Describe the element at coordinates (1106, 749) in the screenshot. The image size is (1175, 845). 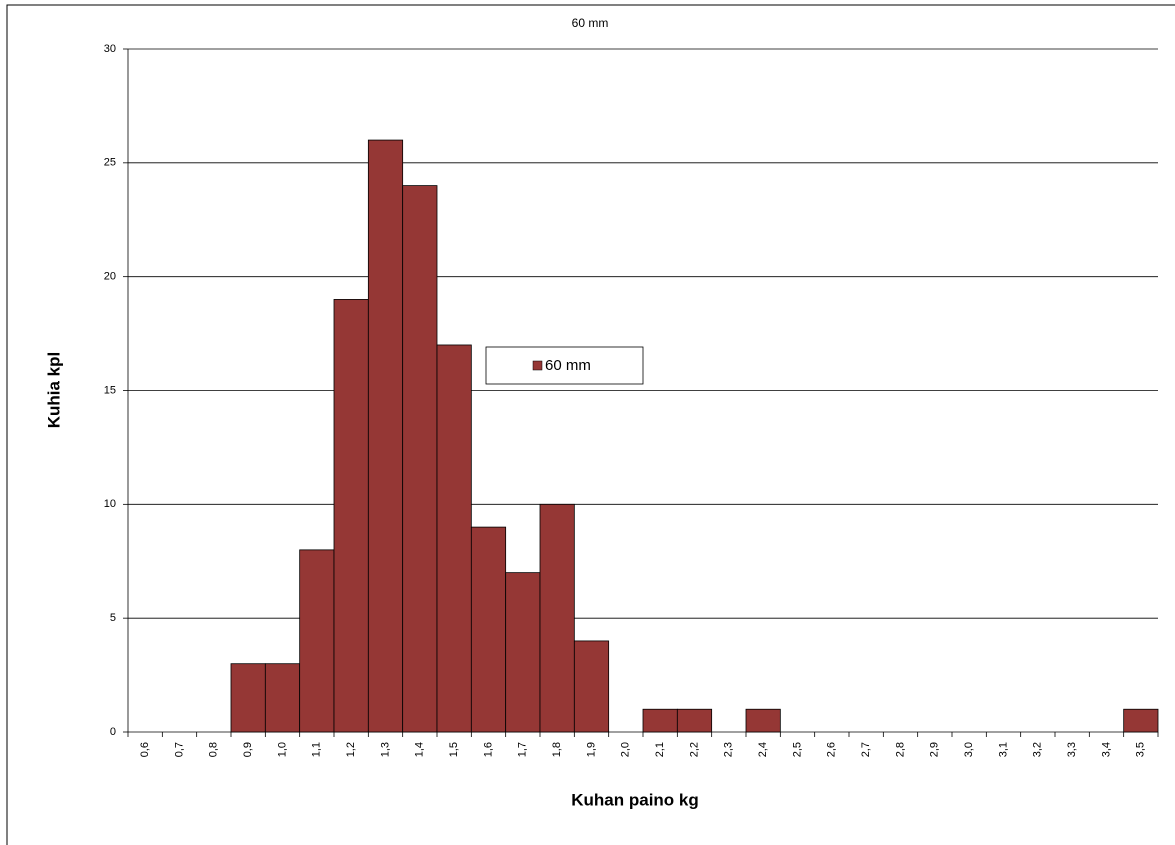
I see `x-tick-label: 3,4` at that location.